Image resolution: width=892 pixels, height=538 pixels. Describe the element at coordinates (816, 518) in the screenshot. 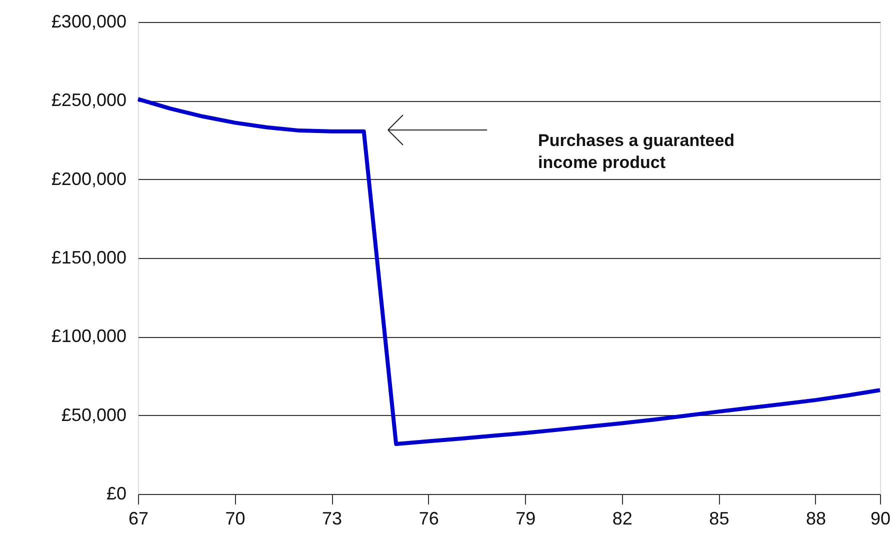

I see `x-tick-label: 88` at that location.